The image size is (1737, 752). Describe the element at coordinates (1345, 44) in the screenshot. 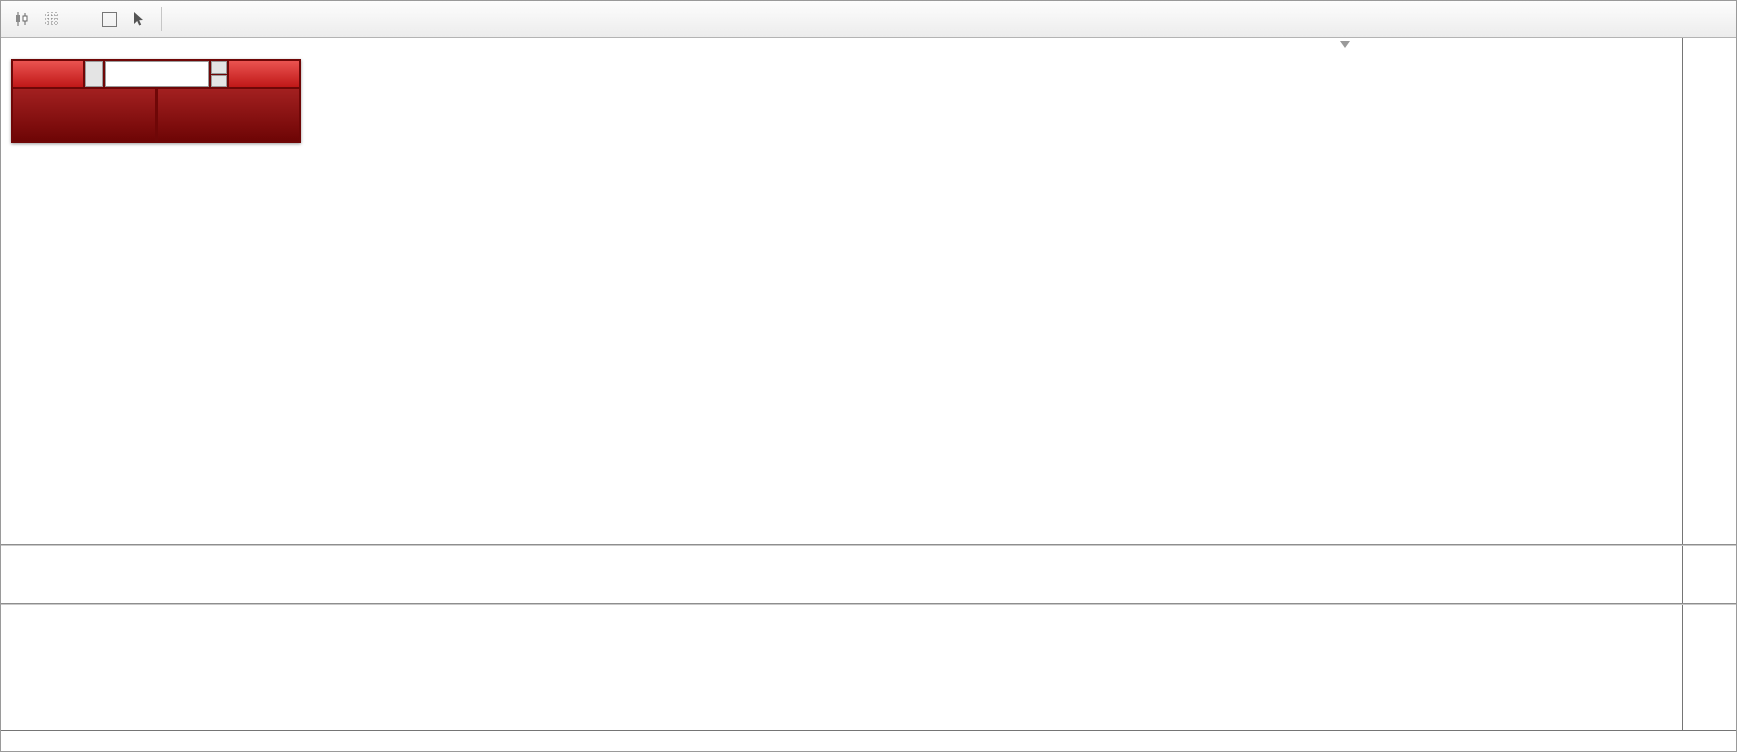

I see `chart-shift-marker-icon` at that location.